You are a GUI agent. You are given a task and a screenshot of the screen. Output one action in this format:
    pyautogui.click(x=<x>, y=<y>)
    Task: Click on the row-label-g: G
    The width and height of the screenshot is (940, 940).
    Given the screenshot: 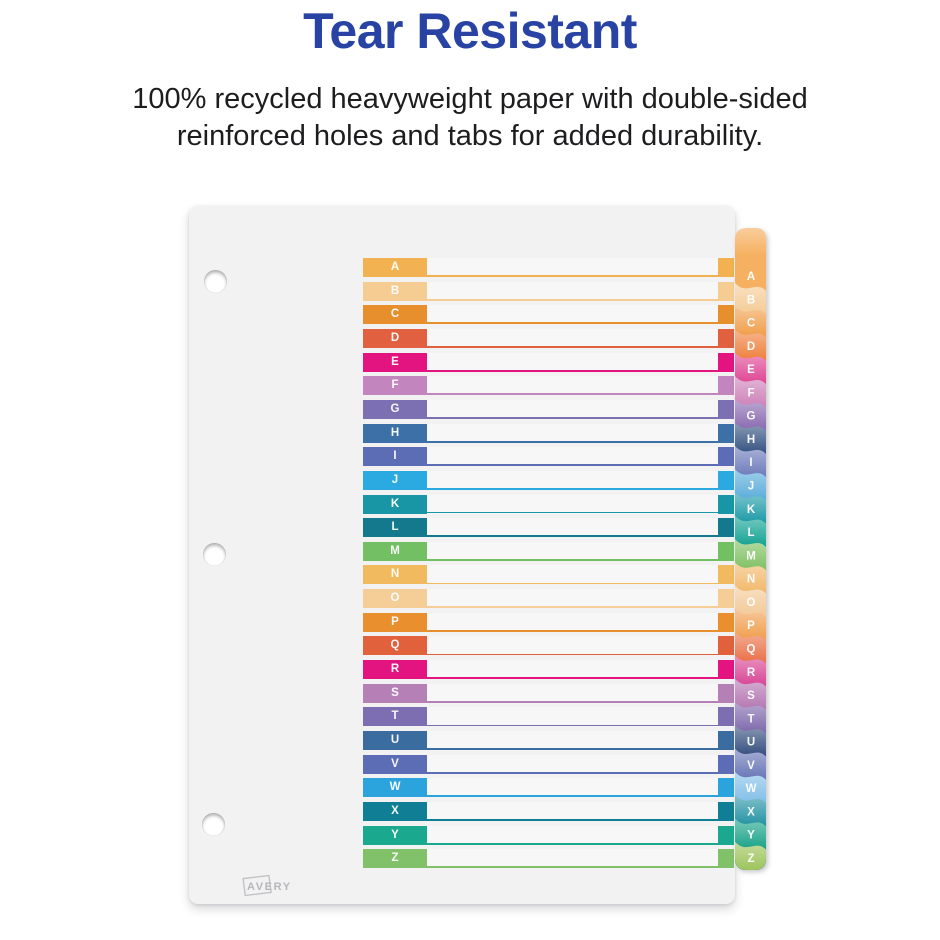 What is the action you would take?
    pyautogui.click(x=395, y=409)
    